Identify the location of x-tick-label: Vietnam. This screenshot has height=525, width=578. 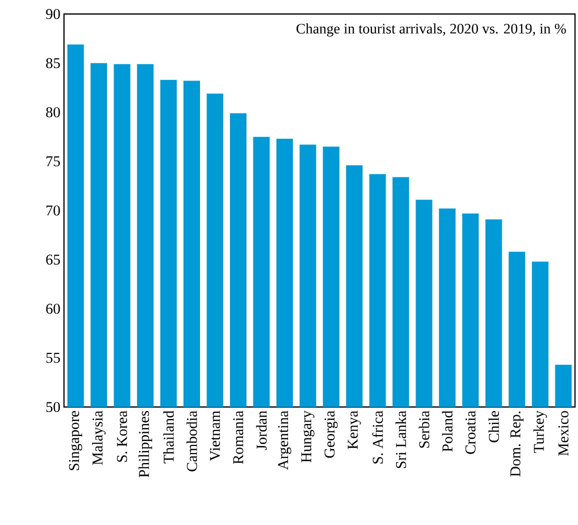
(215, 435).